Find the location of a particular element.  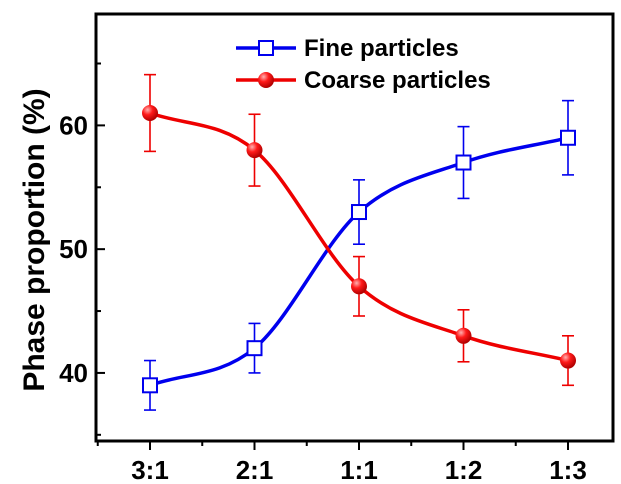

legend: Fine particles Coarse particles is located at coordinates (363, 64).